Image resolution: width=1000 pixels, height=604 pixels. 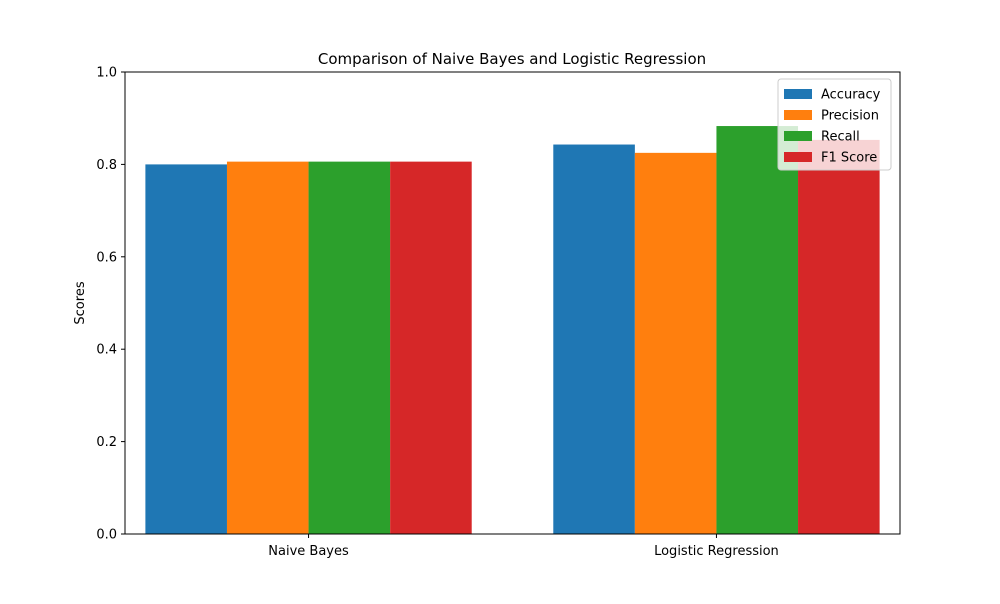 What do you see at coordinates (798, 157) in the screenshot?
I see `legend-swatch-f1-score` at bounding box center [798, 157].